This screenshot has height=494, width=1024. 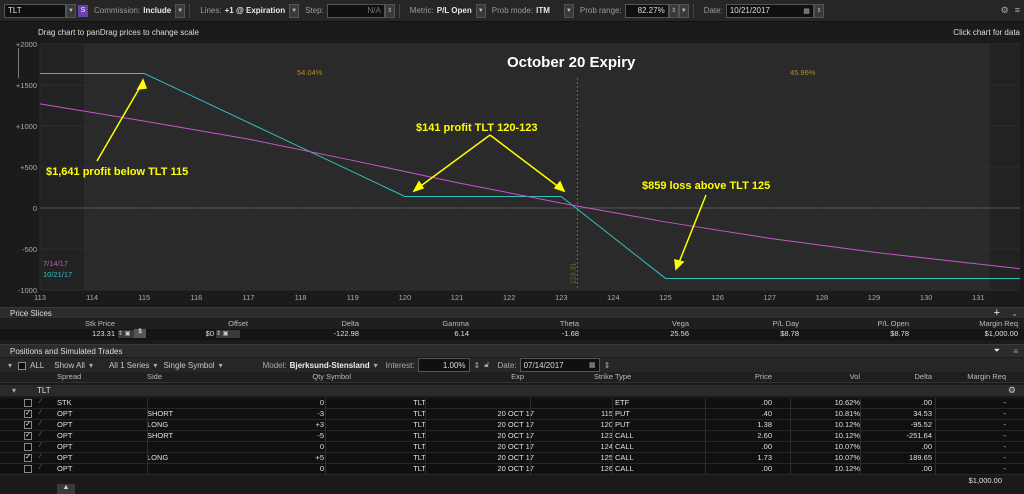 I want to click on step-spinner: ⇕, so click(x=389, y=10).